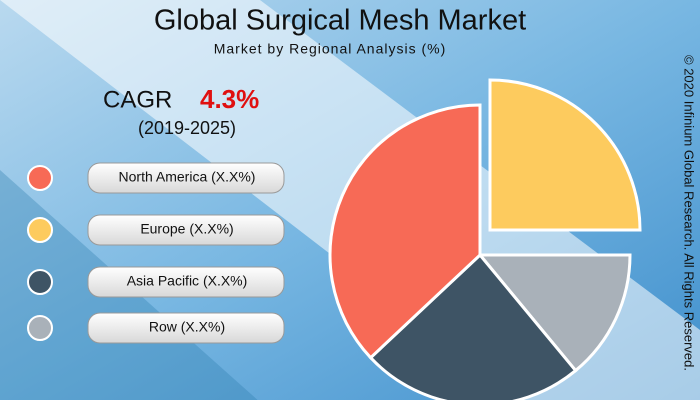 This screenshot has height=400, width=700. Describe the element at coordinates (330, 49) in the screenshot. I see `chart-subtitle: Market by Regional Analysis (%)` at that location.